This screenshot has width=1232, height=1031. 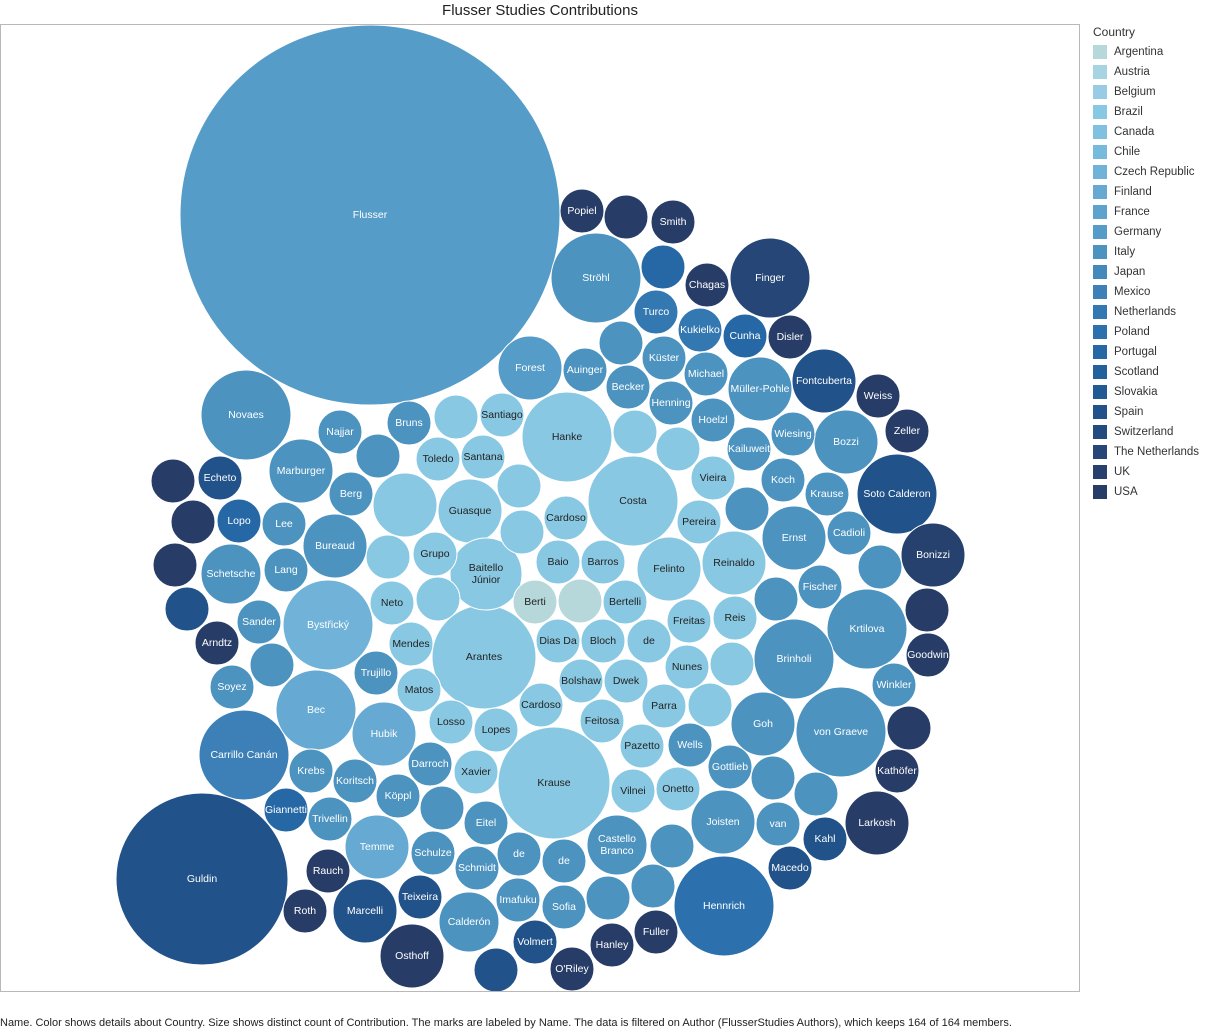 What do you see at coordinates (564, 907) in the screenshot?
I see `bubble: Sofia` at bounding box center [564, 907].